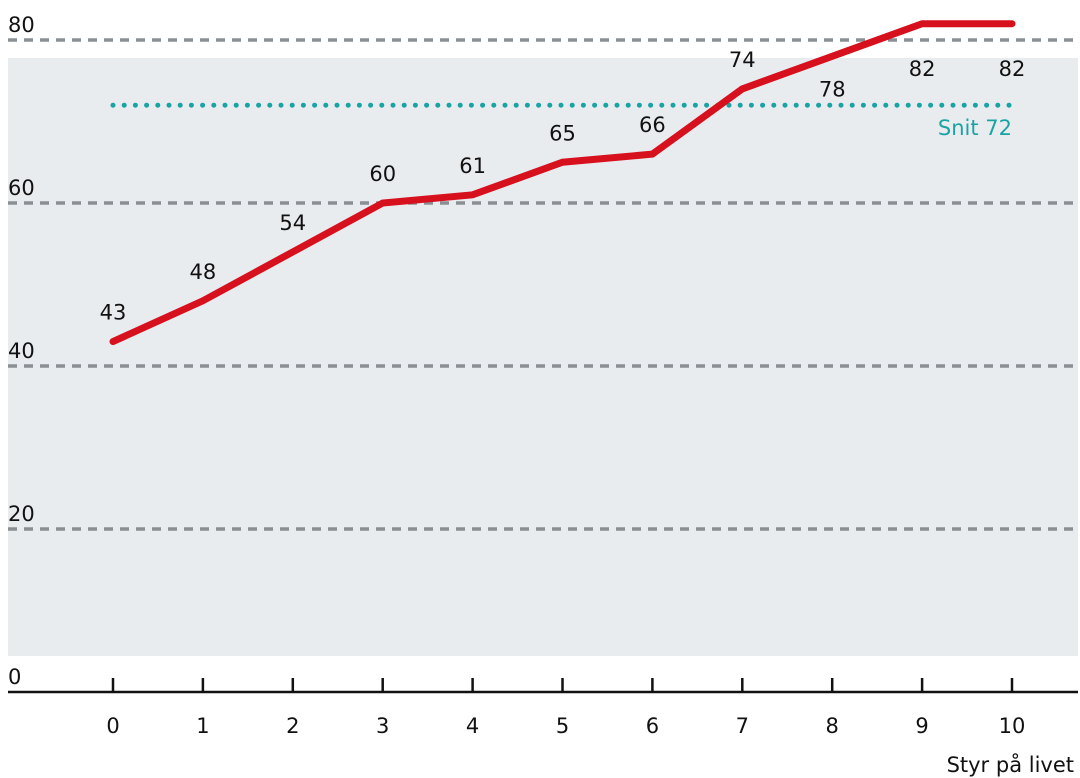 The width and height of the screenshot is (1080, 778). What do you see at coordinates (14, 677) in the screenshot?
I see `y-tick-label-0: 0` at bounding box center [14, 677].